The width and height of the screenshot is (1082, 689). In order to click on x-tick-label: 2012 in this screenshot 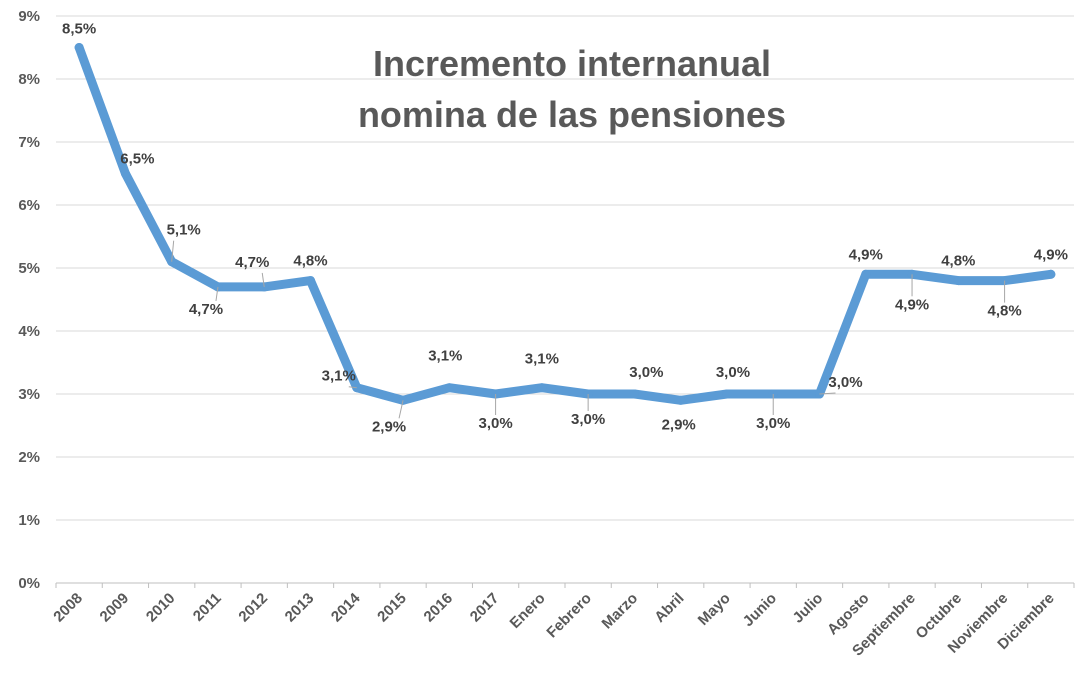, I will do `click(253, 608)`.